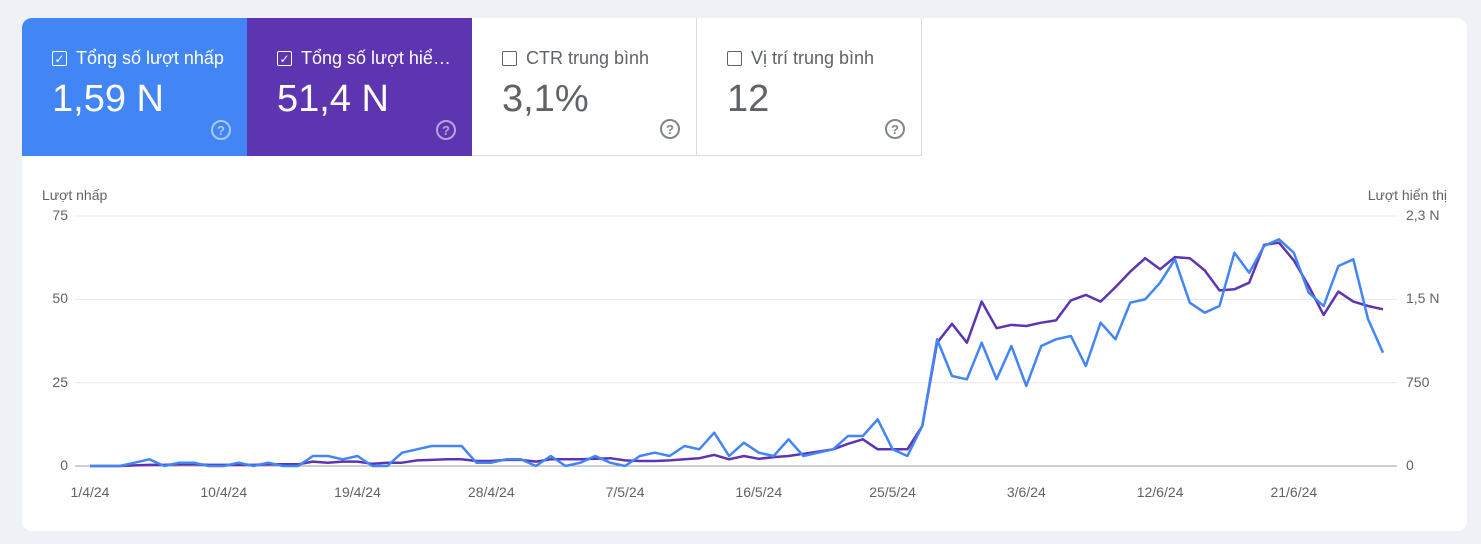  What do you see at coordinates (60, 298) in the screenshot?
I see `left-axis-tick: 50` at bounding box center [60, 298].